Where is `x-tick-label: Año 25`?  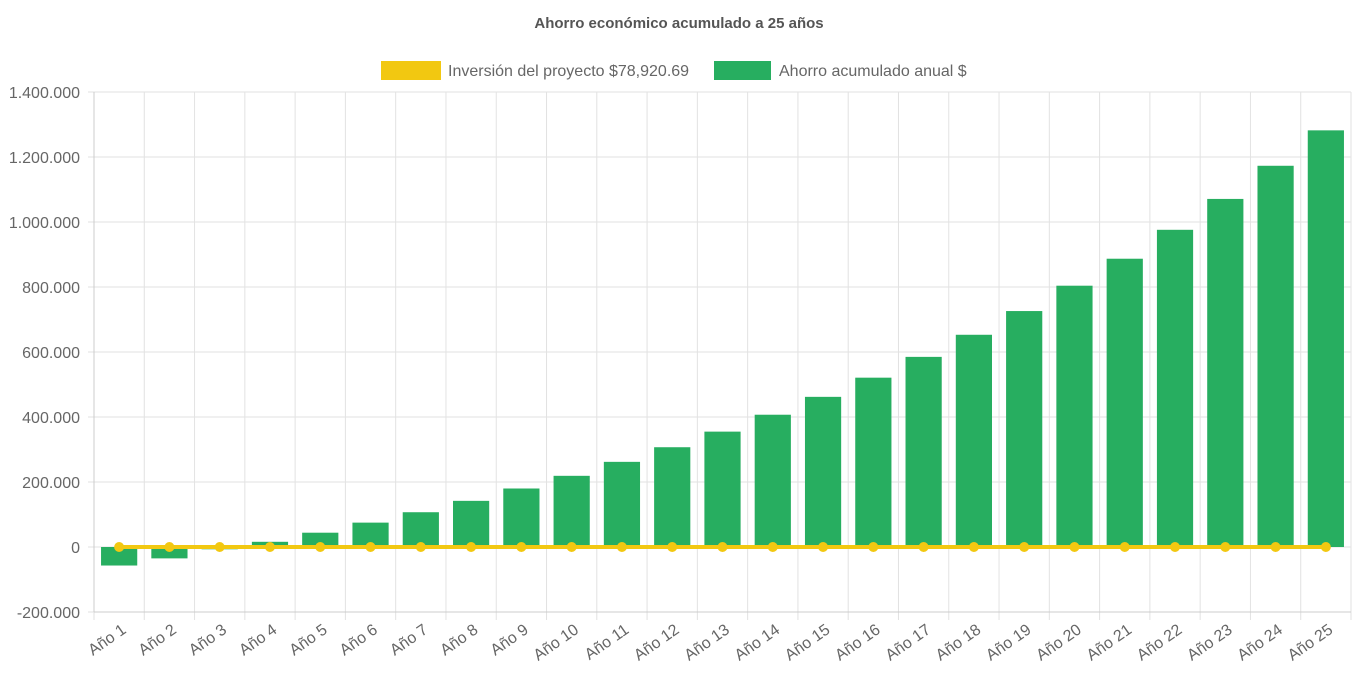 x-tick-label: Año 25 is located at coordinates (1310, 642).